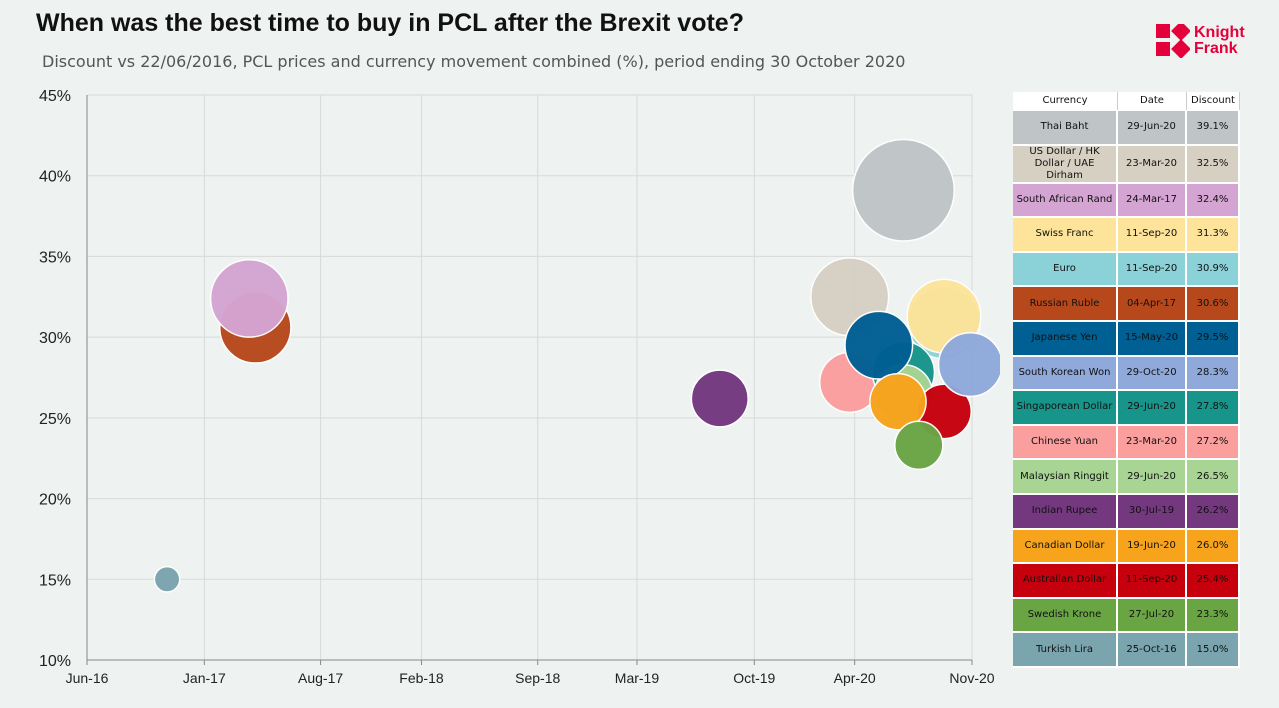 This screenshot has width=1279, height=708. Describe the element at coordinates (1065, 616) in the screenshot. I see `table-cell-currency: Swedish Krone` at that location.